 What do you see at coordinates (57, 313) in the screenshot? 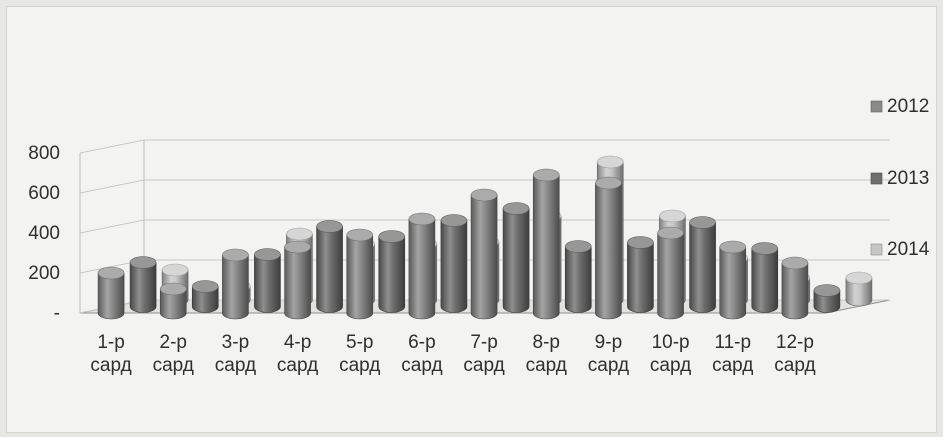
I see `y-tick-label: -` at bounding box center [57, 313].